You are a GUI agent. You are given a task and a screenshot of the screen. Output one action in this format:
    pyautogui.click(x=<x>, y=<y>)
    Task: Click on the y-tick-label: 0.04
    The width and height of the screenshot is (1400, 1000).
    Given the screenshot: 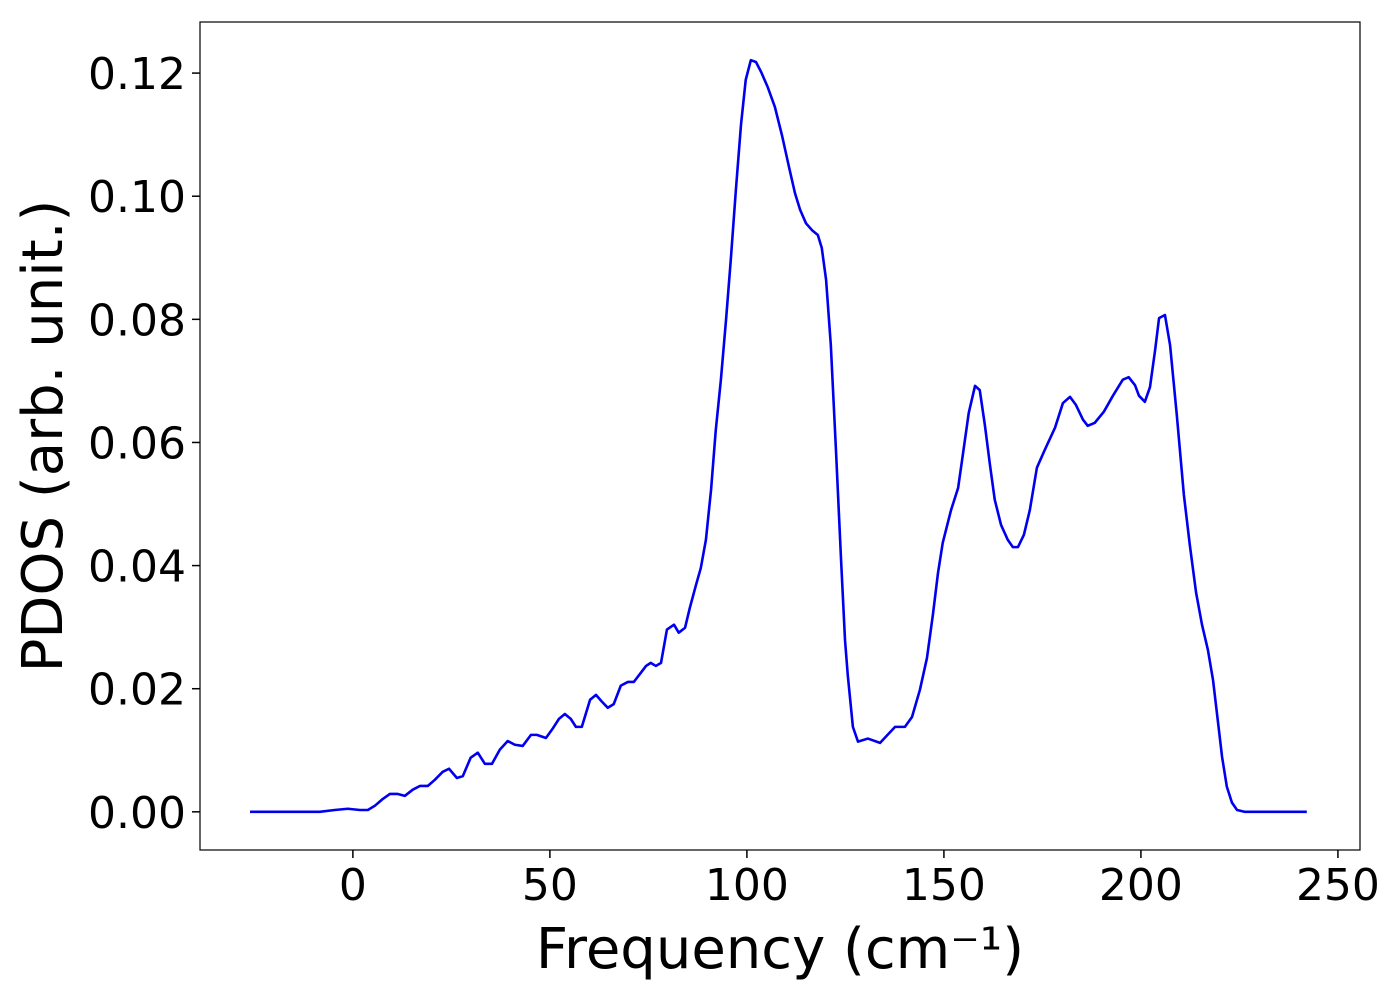 What is the action you would take?
    pyautogui.click(x=137, y=567)
    